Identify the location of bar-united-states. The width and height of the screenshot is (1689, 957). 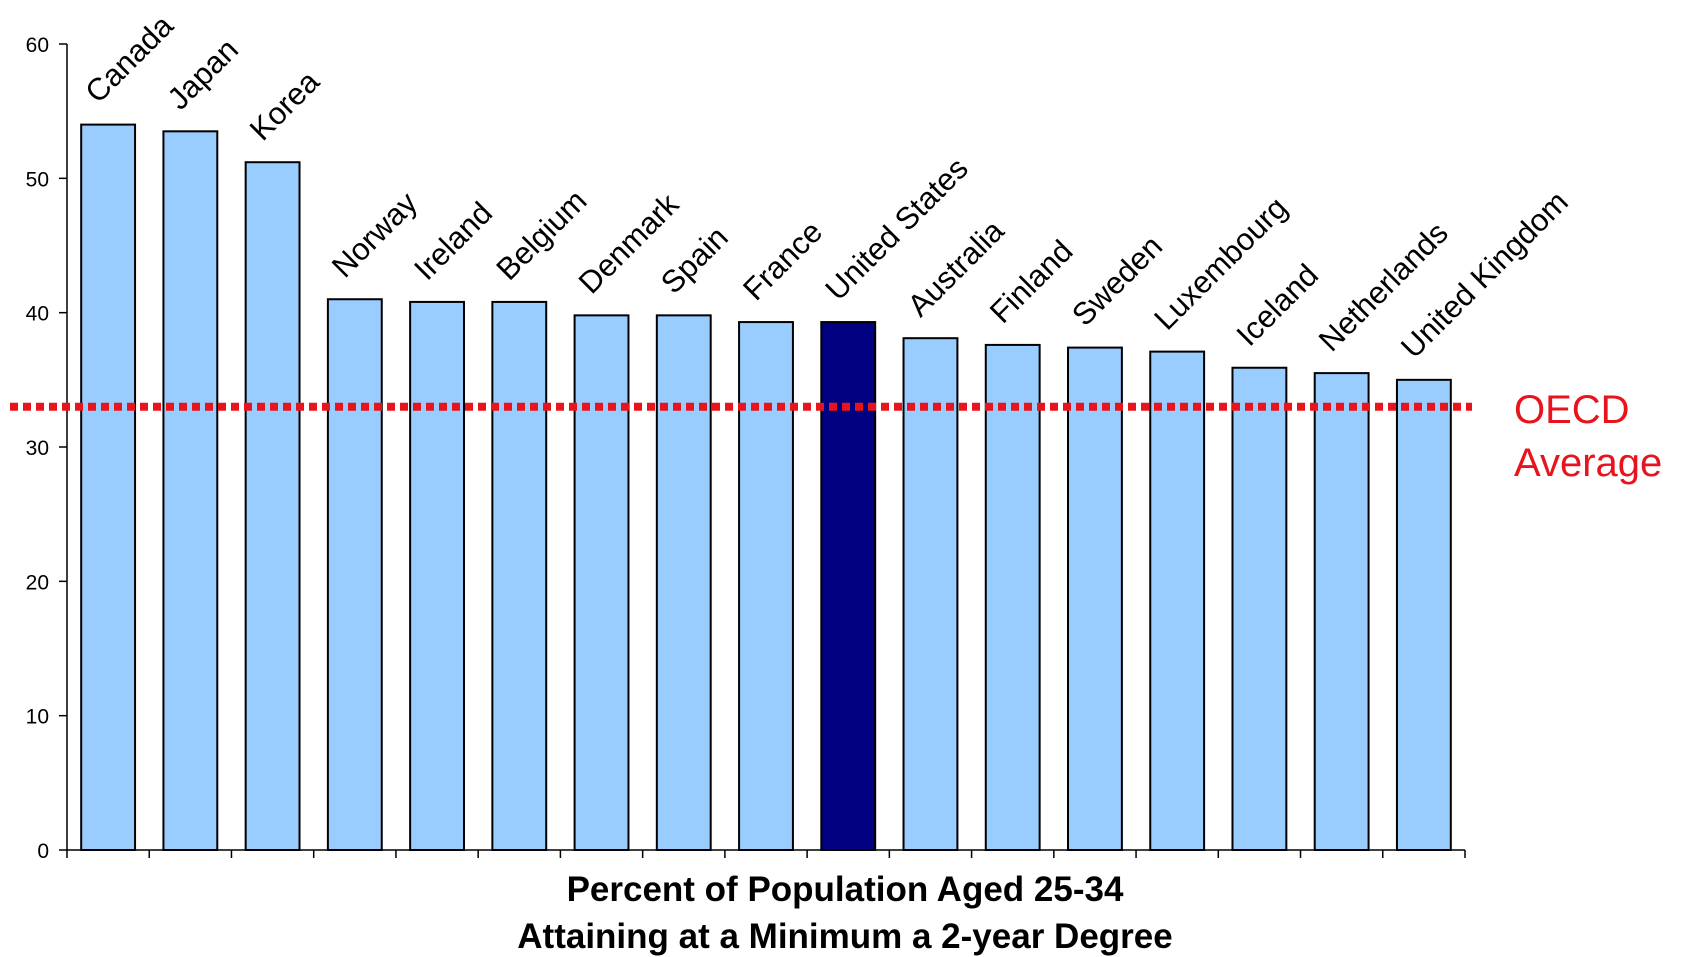
(848, 586).